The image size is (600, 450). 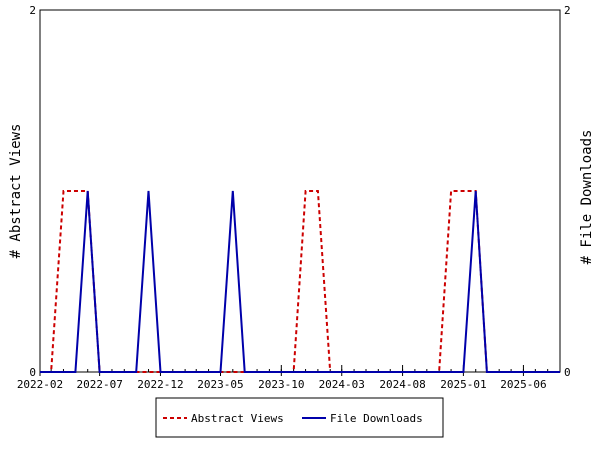 What do you see at coordinates (220, 384) in the screenshot?
I see `x-tick-label: 2023-05` at bounding box center [220, 384].